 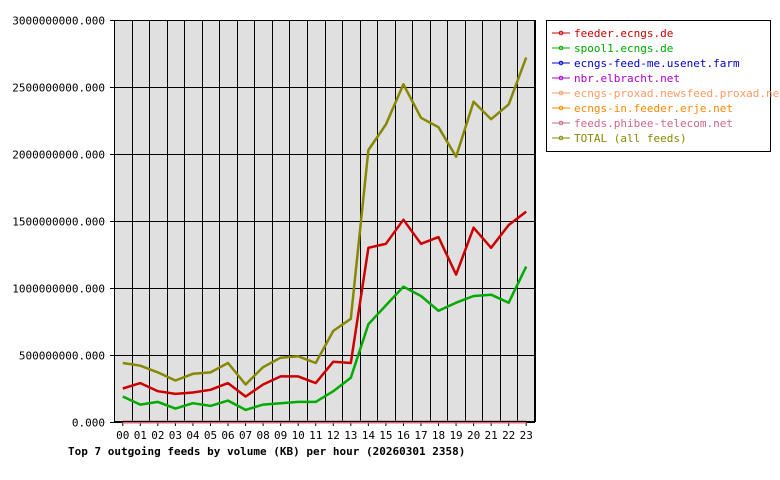 I want to click on legend-label: ecngs-feed-me.usenet.farm, so click(x=657, y=63).